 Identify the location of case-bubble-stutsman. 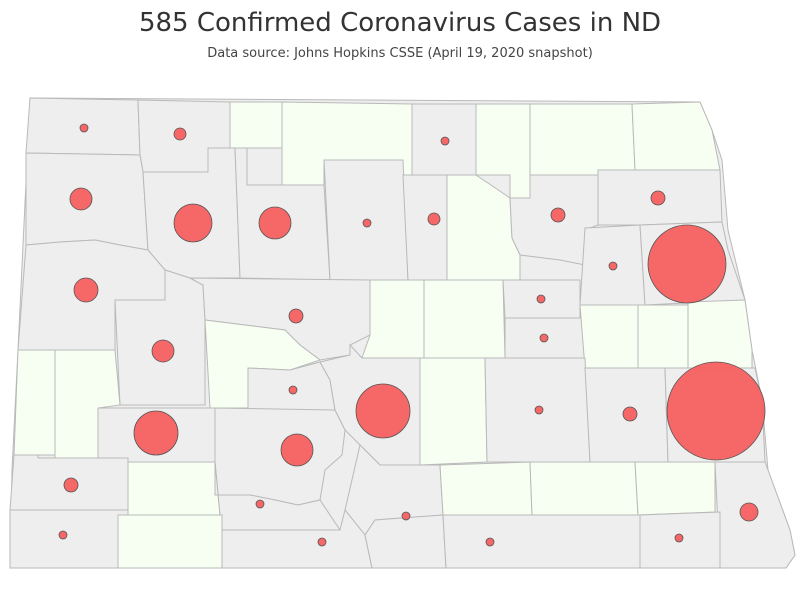
(539, 410).